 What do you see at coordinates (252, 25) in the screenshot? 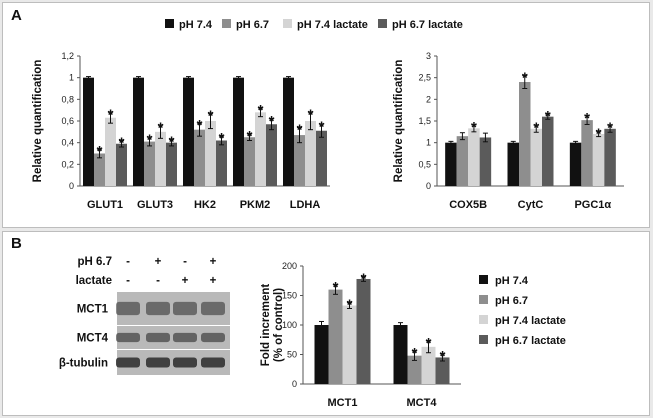
I see `legend-a-label: pH 6.7` at bounding box center [252, 25].